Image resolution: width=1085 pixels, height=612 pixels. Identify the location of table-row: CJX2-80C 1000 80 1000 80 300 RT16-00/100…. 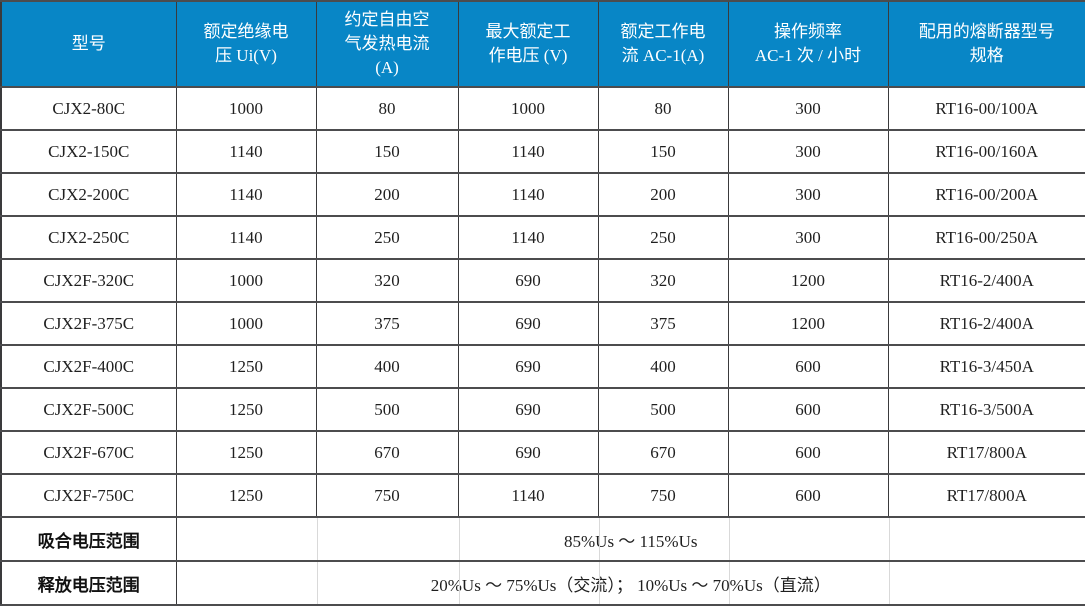
(542, 108).